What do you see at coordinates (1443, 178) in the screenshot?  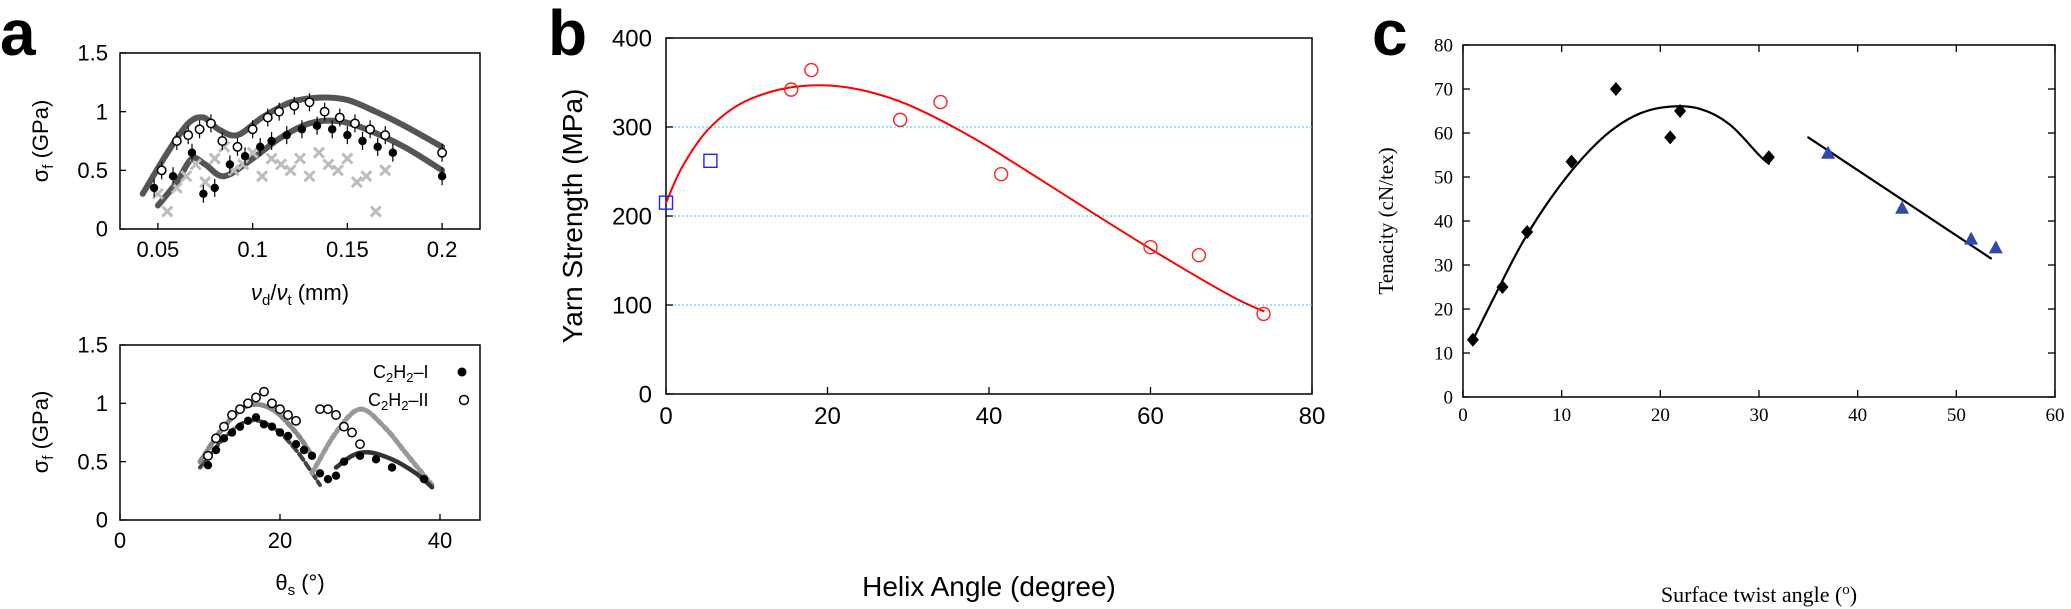 I see `y-tick-label: 50` at bounding box center [1443, 178].